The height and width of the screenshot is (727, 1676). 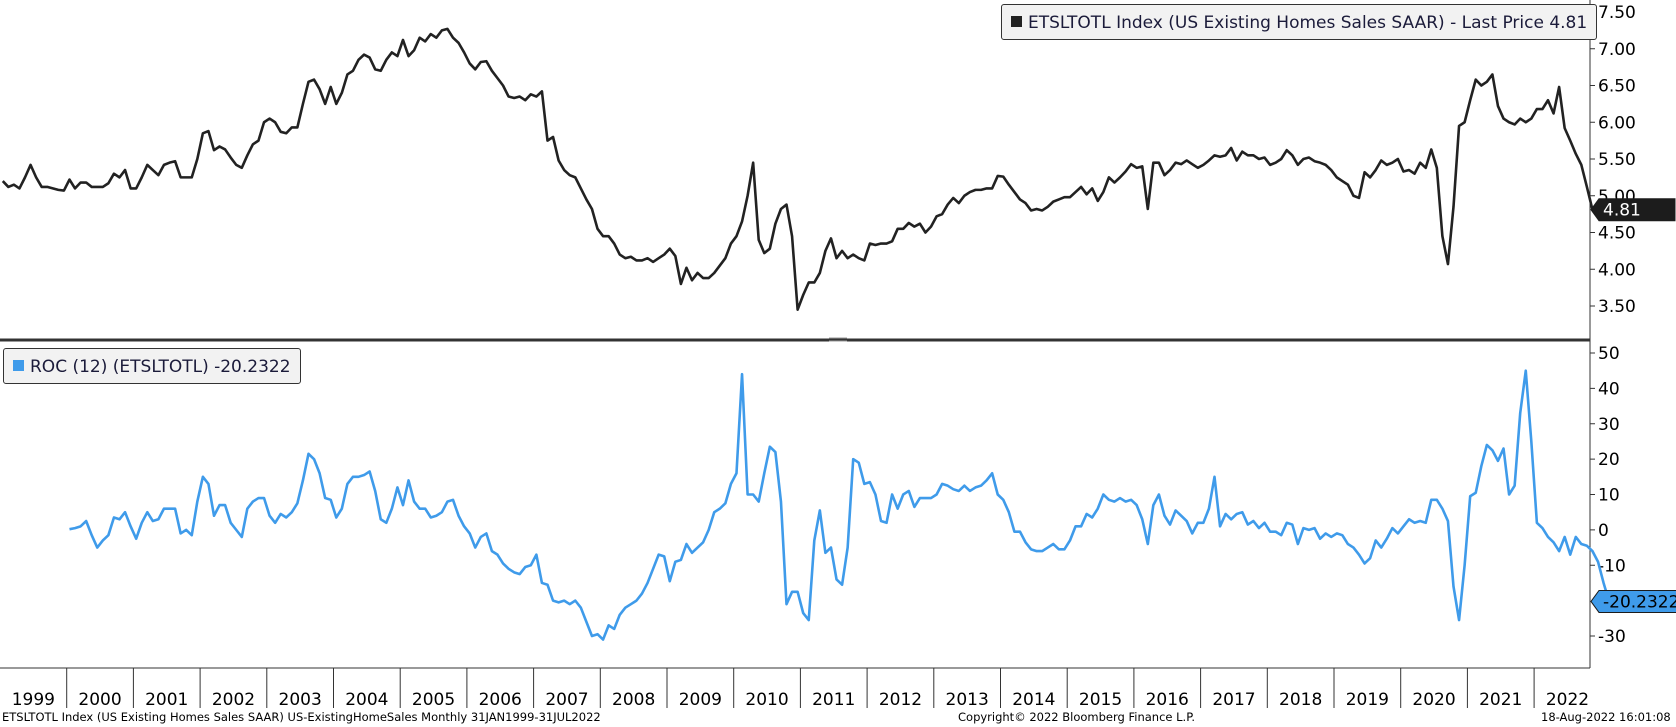 I want to click on x-year-label: 2000, so click(x=99, y=700).